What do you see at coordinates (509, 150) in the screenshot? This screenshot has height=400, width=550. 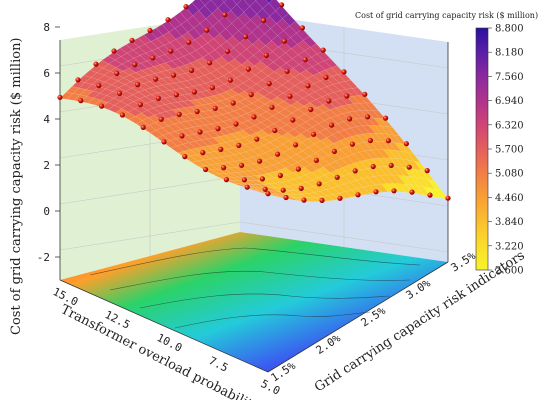 I see `colorbar-tick-label: 5.700` at bounding box center [509, 150].